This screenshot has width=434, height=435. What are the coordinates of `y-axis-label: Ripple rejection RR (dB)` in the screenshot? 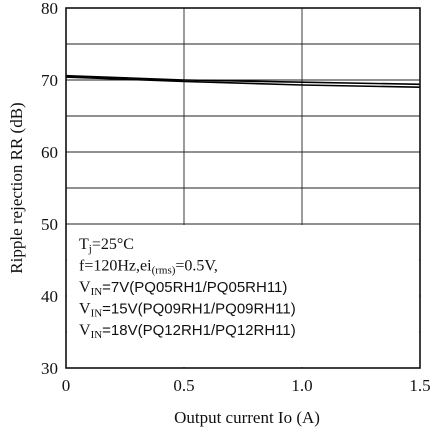 It's located at (16, 187).